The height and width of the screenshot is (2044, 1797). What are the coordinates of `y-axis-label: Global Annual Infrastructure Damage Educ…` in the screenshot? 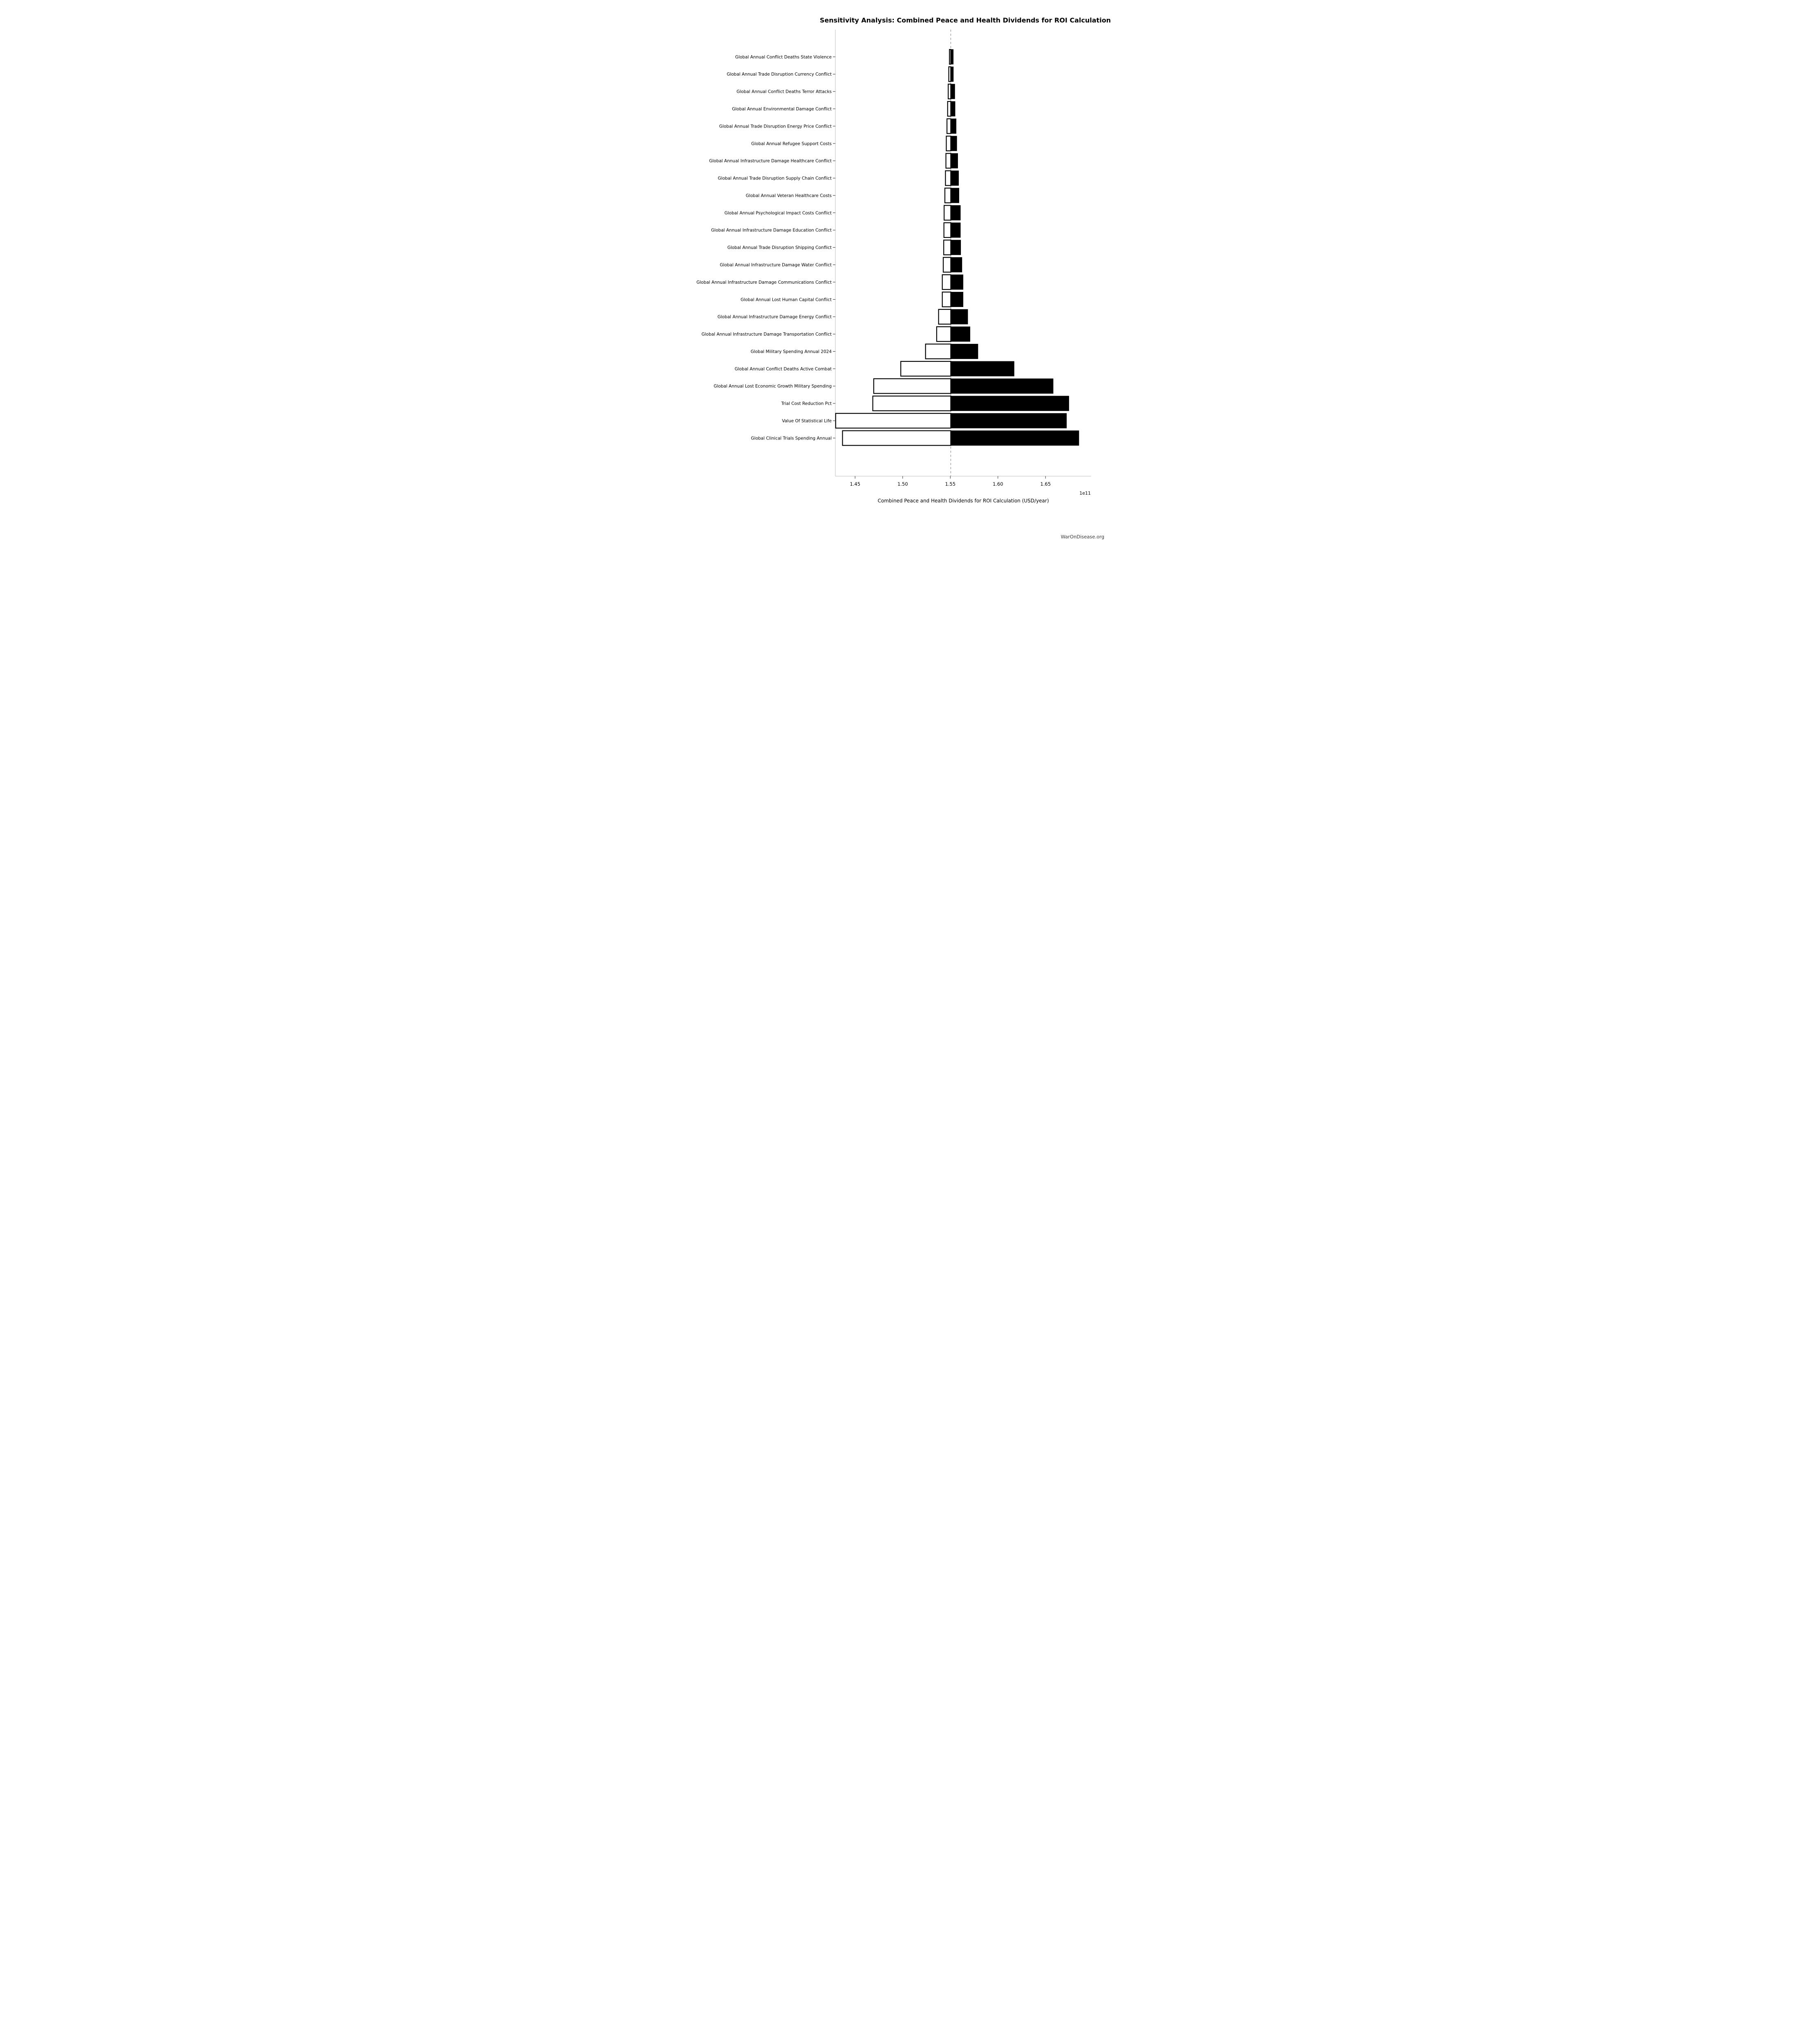 It's located at (771, 231).